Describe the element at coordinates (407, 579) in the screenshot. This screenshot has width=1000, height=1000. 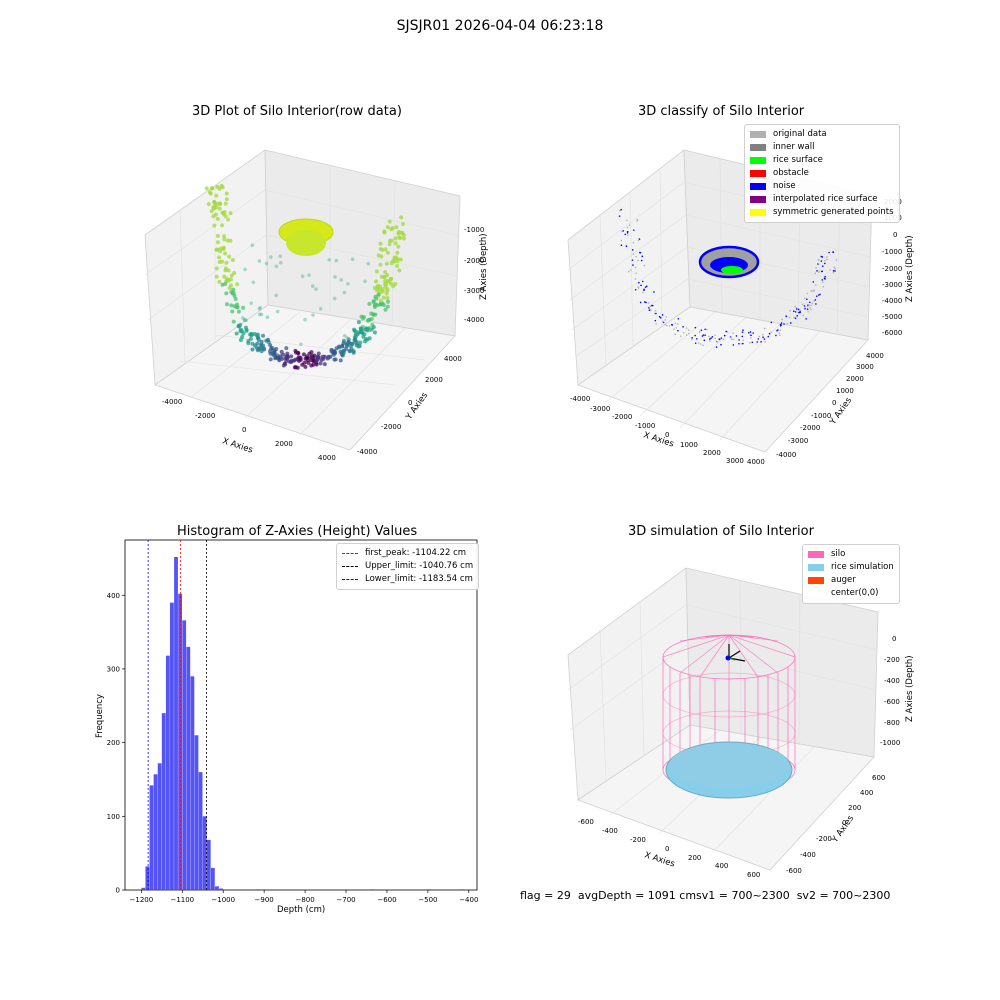
I see `legend-item: Lower_limit: -1183.54 cm` at that location.